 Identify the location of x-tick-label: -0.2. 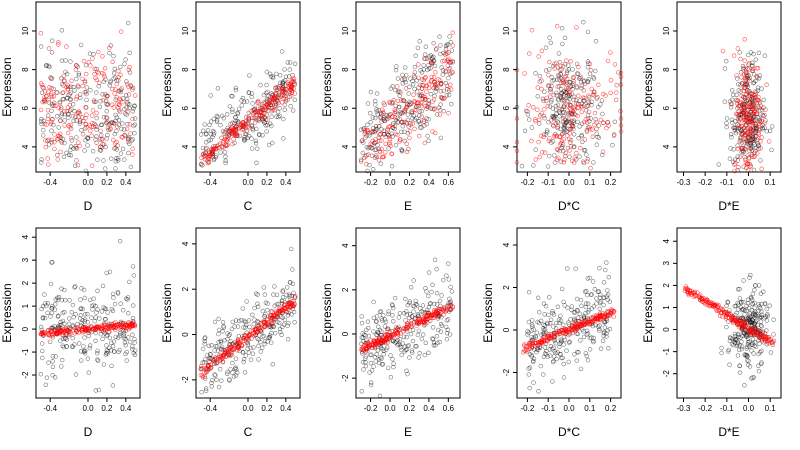
(705, 408).